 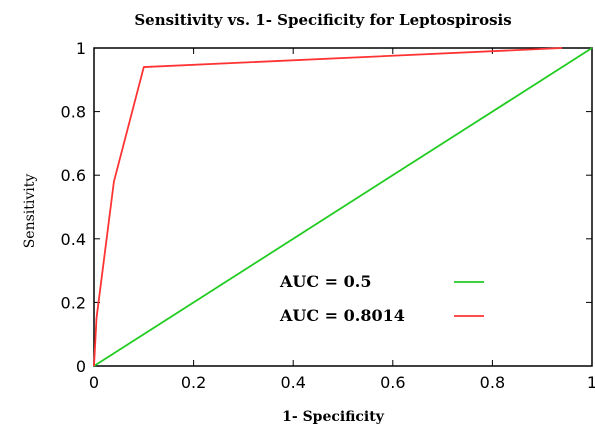 I want to click on y-tick-label: 0, so click(x=81, y=366).